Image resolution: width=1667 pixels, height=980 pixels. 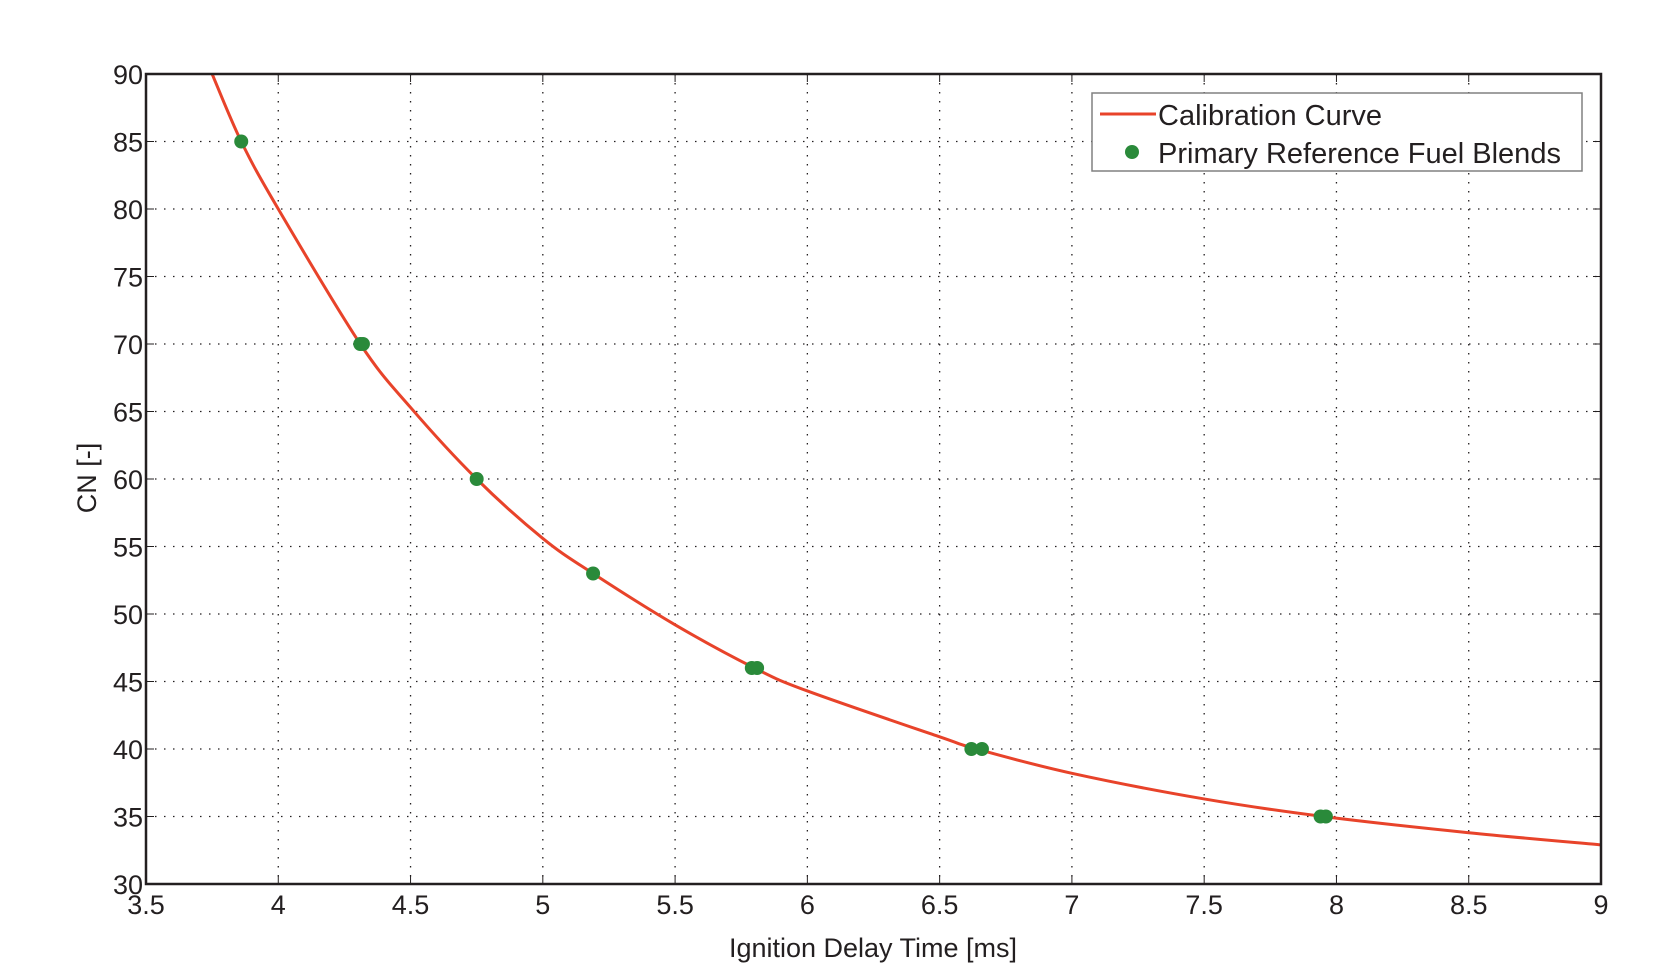 What do you see at coordinates (128, 885) in the screenshot?
I see `y-tick-label: 30` at bounding box center [128, 885].